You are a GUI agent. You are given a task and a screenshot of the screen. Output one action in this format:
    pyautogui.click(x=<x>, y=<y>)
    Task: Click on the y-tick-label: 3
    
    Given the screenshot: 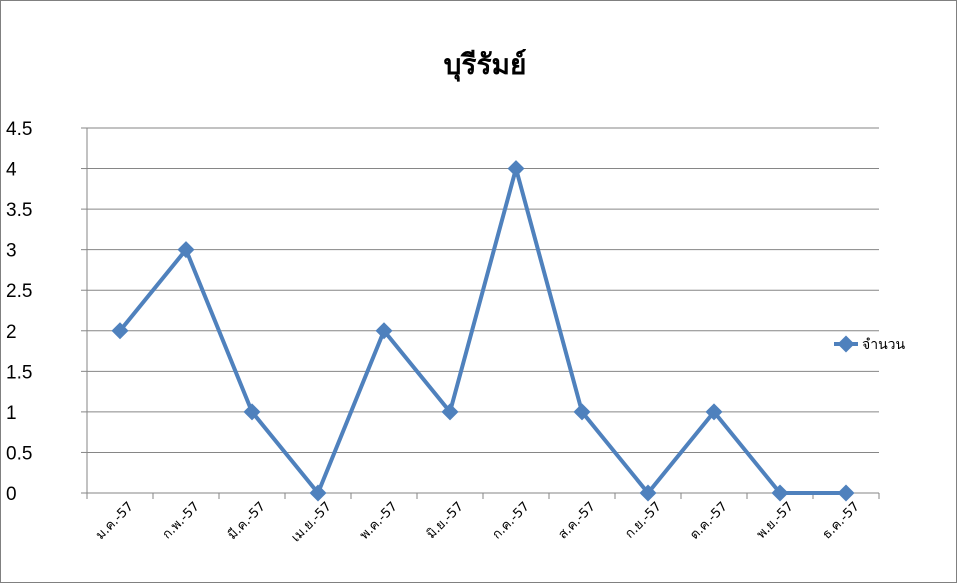 What is the action you would take?
    pyautogui.click(x=11, y=251)
    